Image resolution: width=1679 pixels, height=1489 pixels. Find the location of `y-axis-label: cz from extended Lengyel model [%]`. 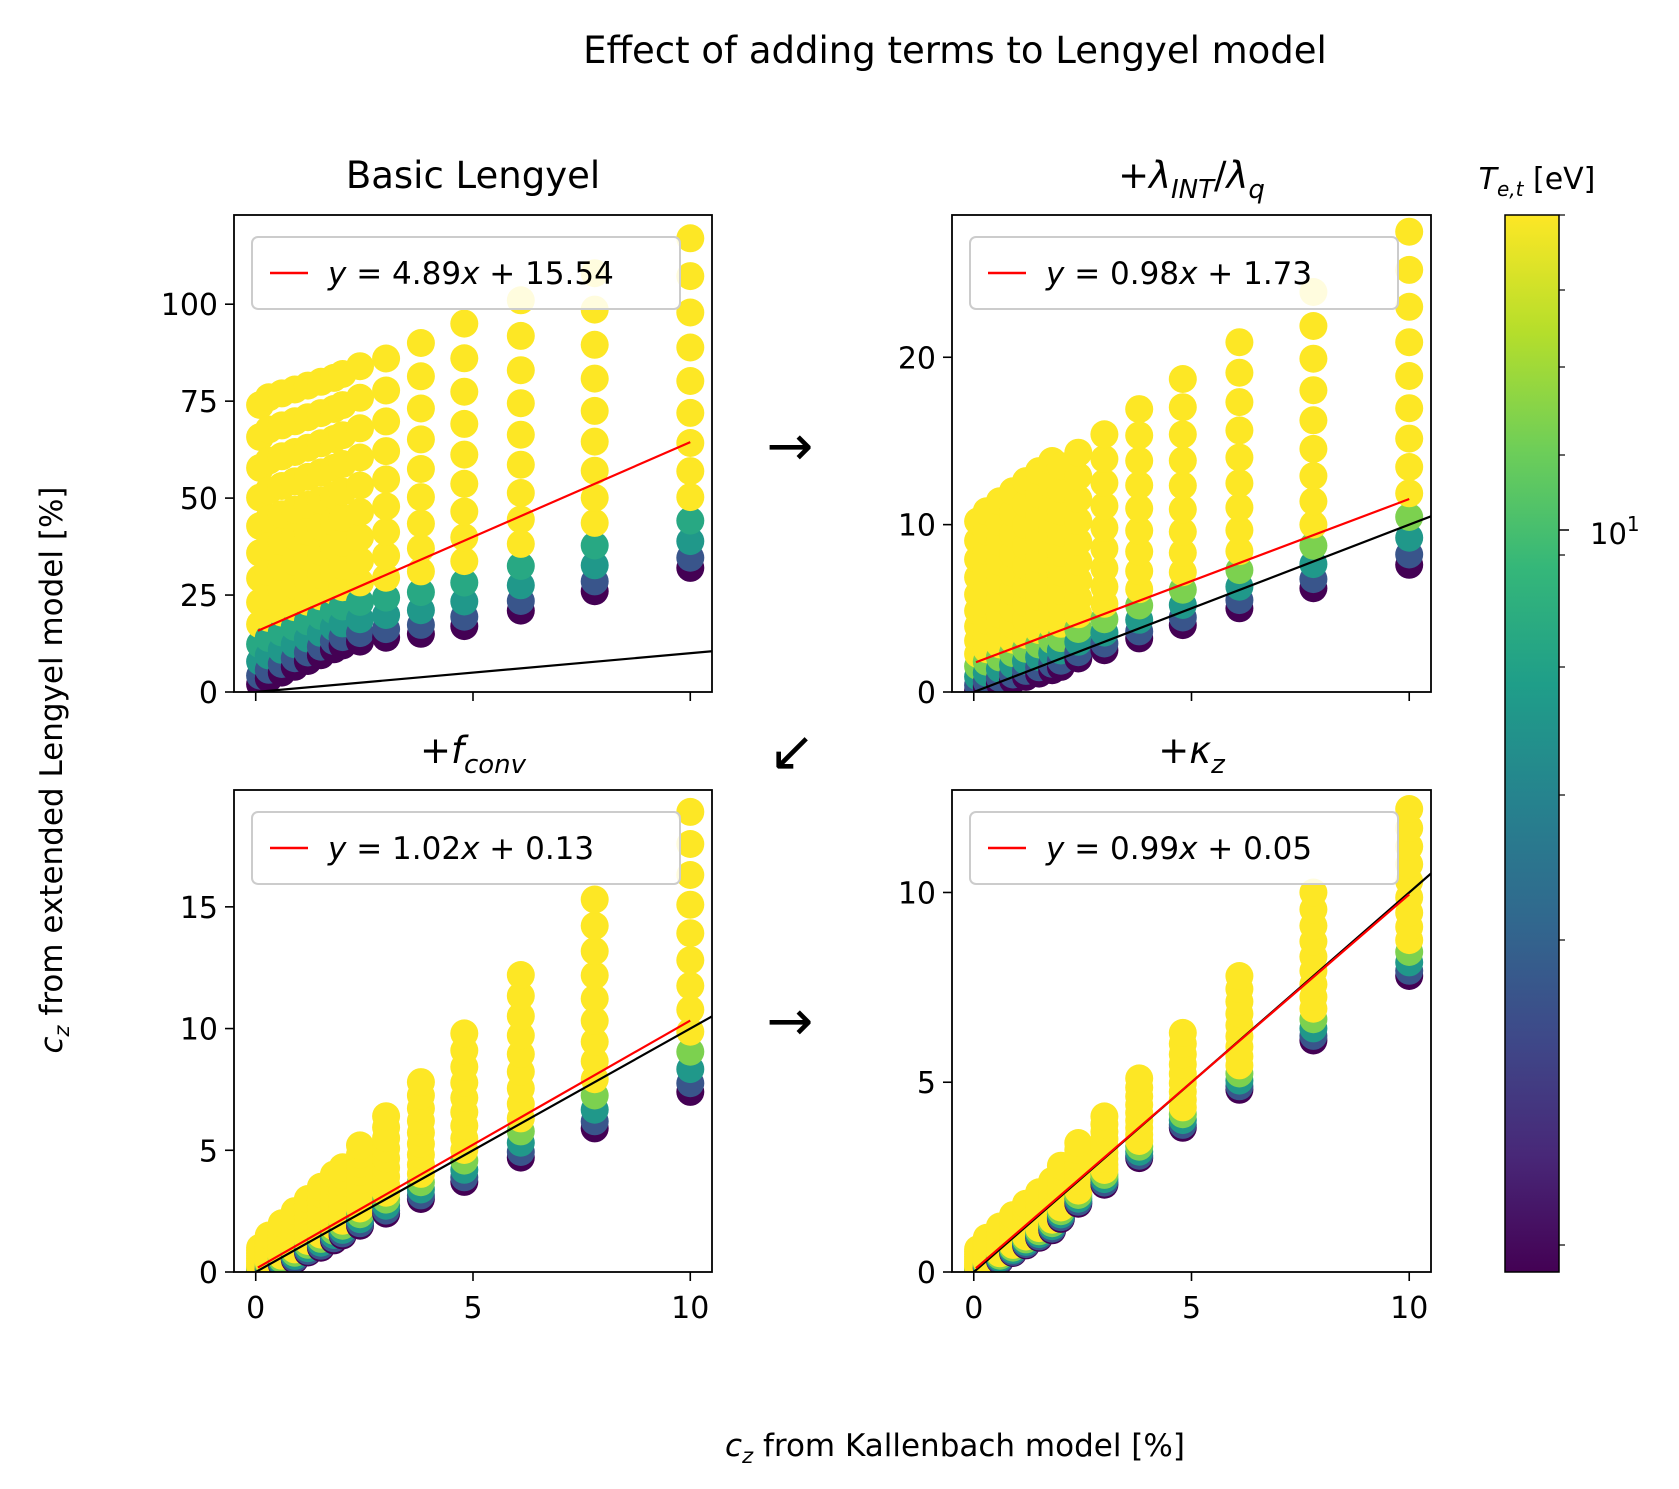

y-axis-label: cz from extended Lengyel model [%] is located at coordinates (54, 770).